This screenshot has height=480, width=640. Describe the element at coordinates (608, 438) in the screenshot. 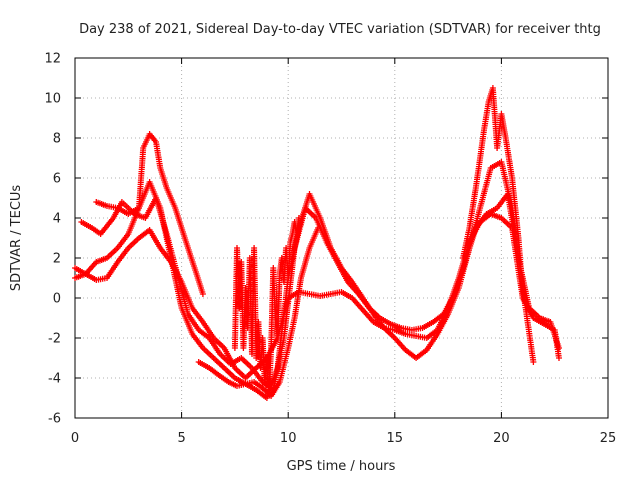

I see `x-tick-label: 25` at that location.